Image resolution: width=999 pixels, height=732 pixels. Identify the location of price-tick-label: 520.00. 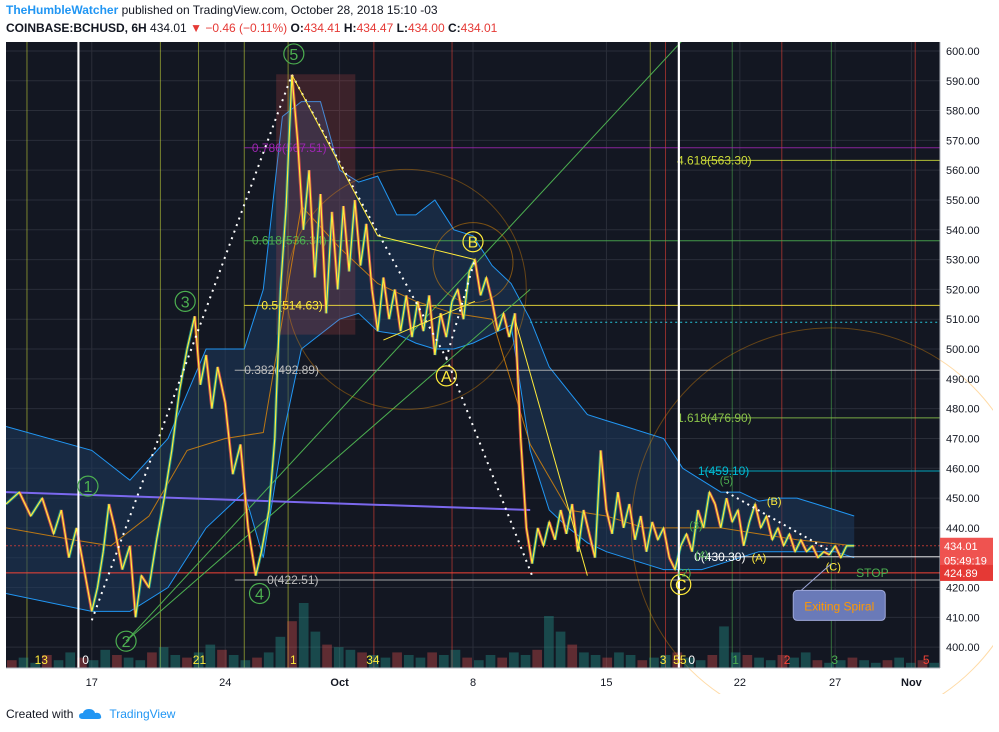
(963, 290).